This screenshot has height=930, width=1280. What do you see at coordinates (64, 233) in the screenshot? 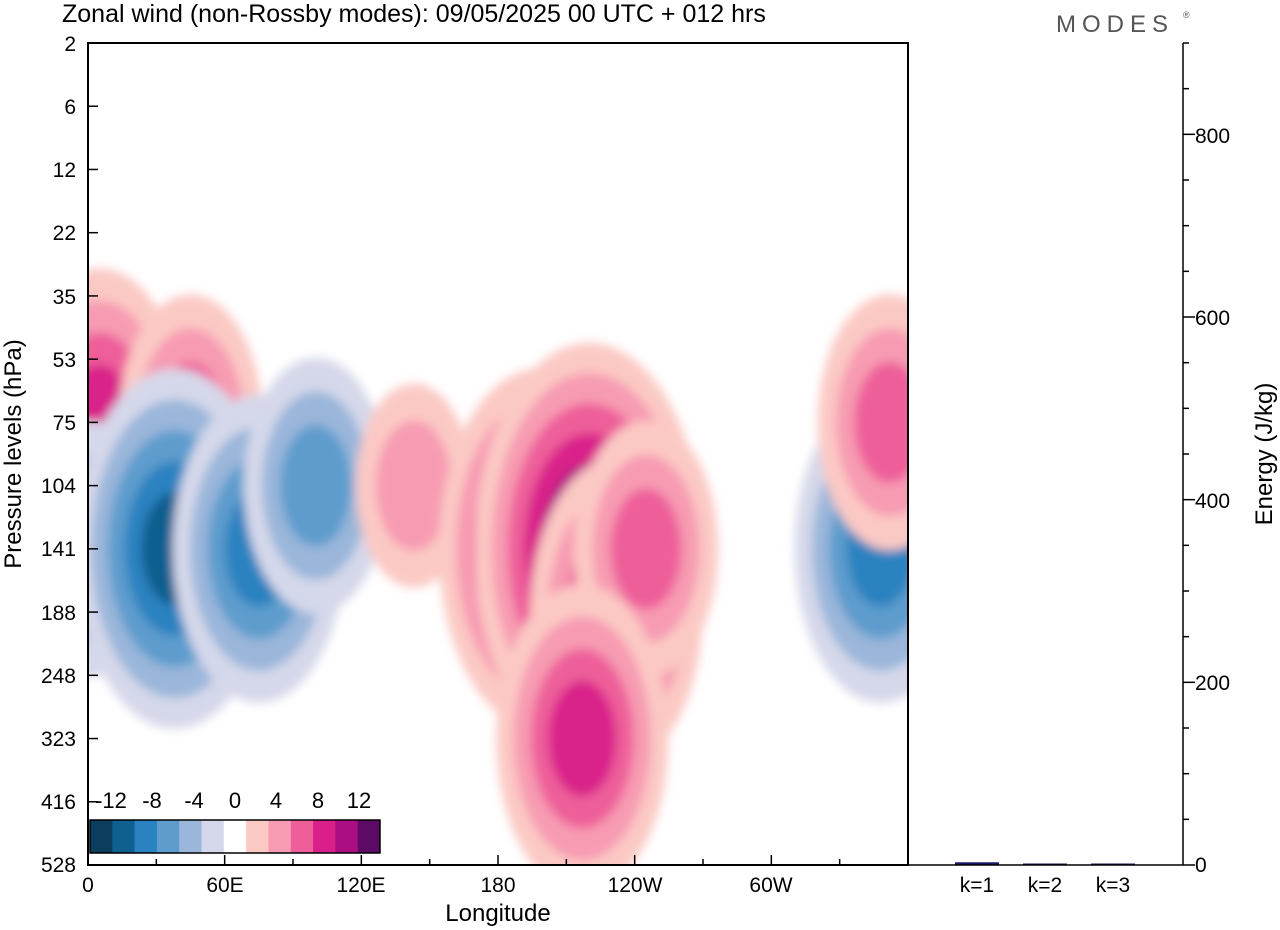
I see `y-tick-label: 22` at bounding box center [64, 233].